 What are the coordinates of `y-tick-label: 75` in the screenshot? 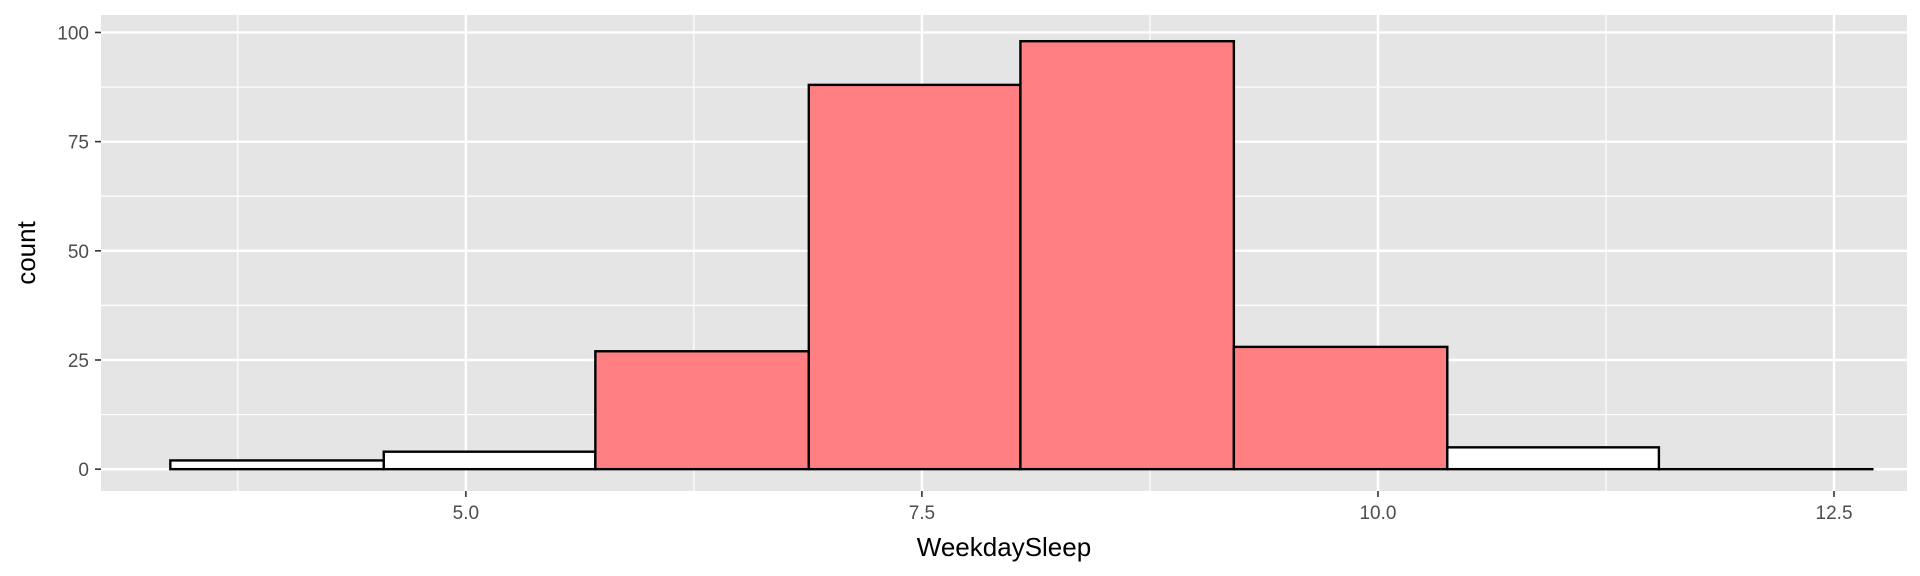 It's located at (78, 143).